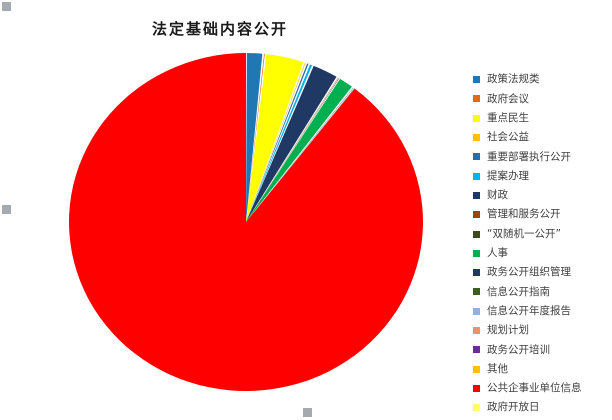 The height and width of the screenshot is (420, 612). I want to click on legend-item-label: 社会公益, so click(508, 137).